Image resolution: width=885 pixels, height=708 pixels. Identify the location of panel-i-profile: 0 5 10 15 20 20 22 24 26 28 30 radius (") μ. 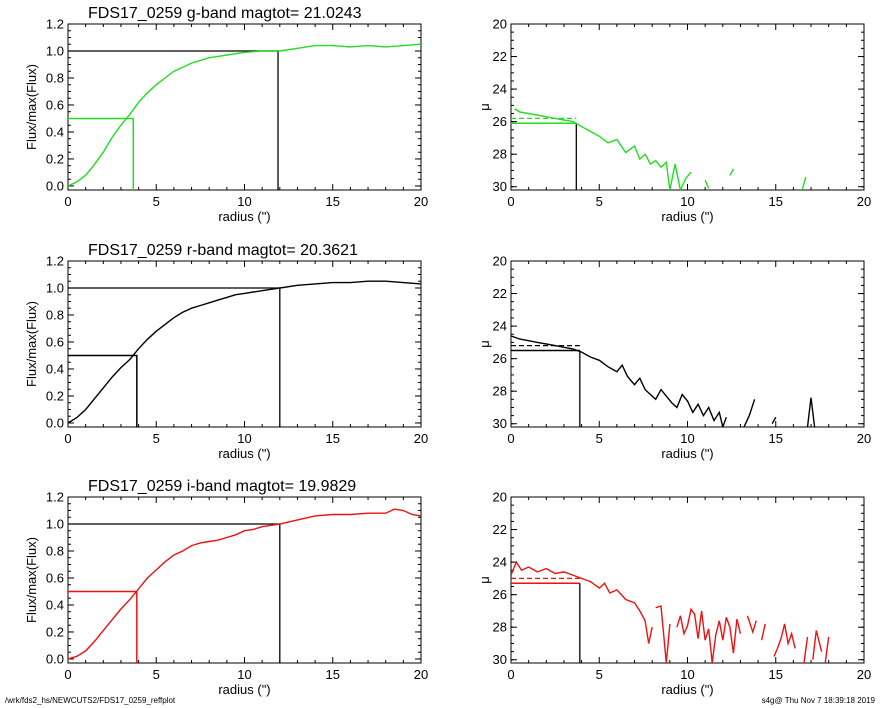
(674, 594).